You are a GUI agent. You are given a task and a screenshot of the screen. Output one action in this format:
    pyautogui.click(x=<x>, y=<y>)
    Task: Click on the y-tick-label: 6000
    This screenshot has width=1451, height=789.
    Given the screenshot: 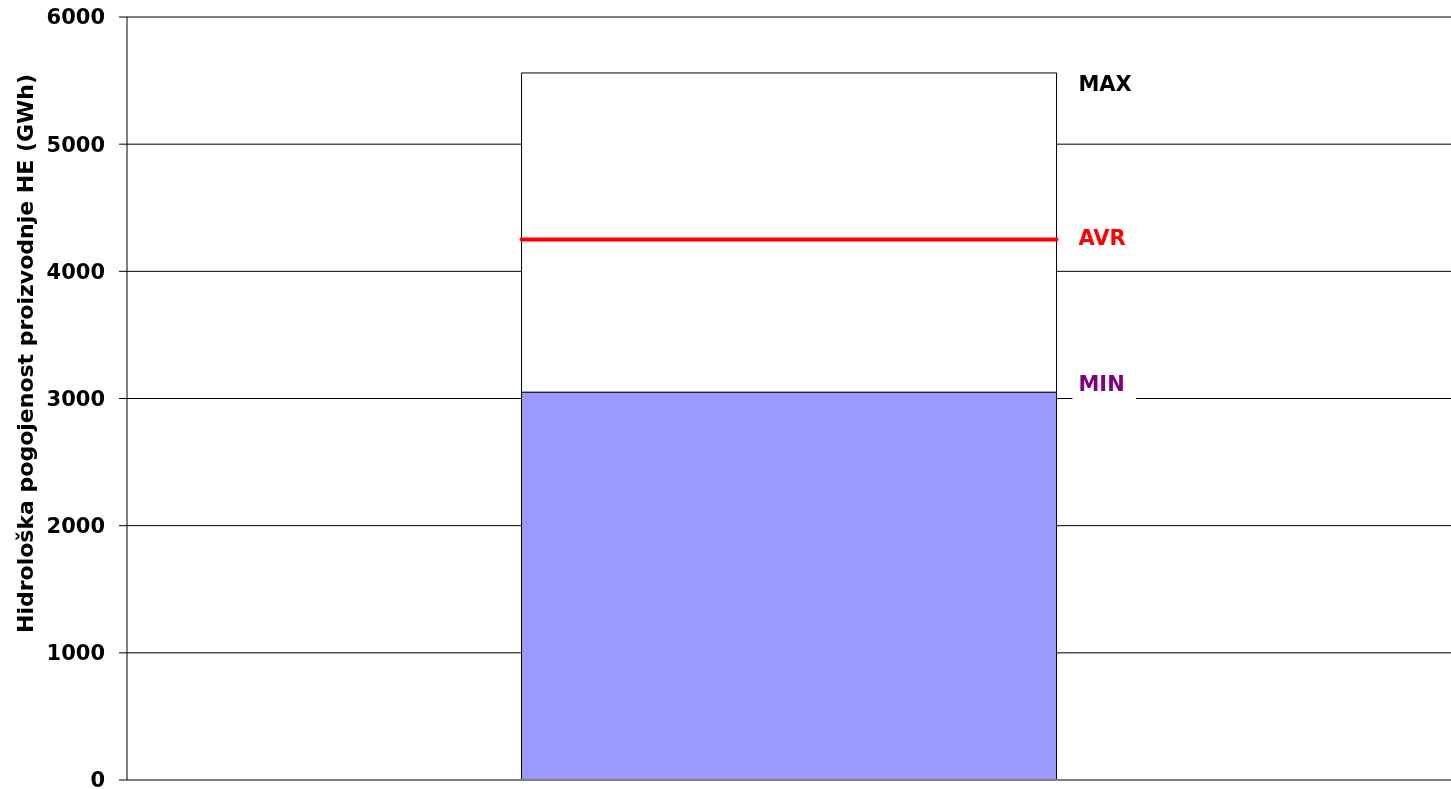 What is the action you would take?
    pyautogui.click(x=75, y=17)
    